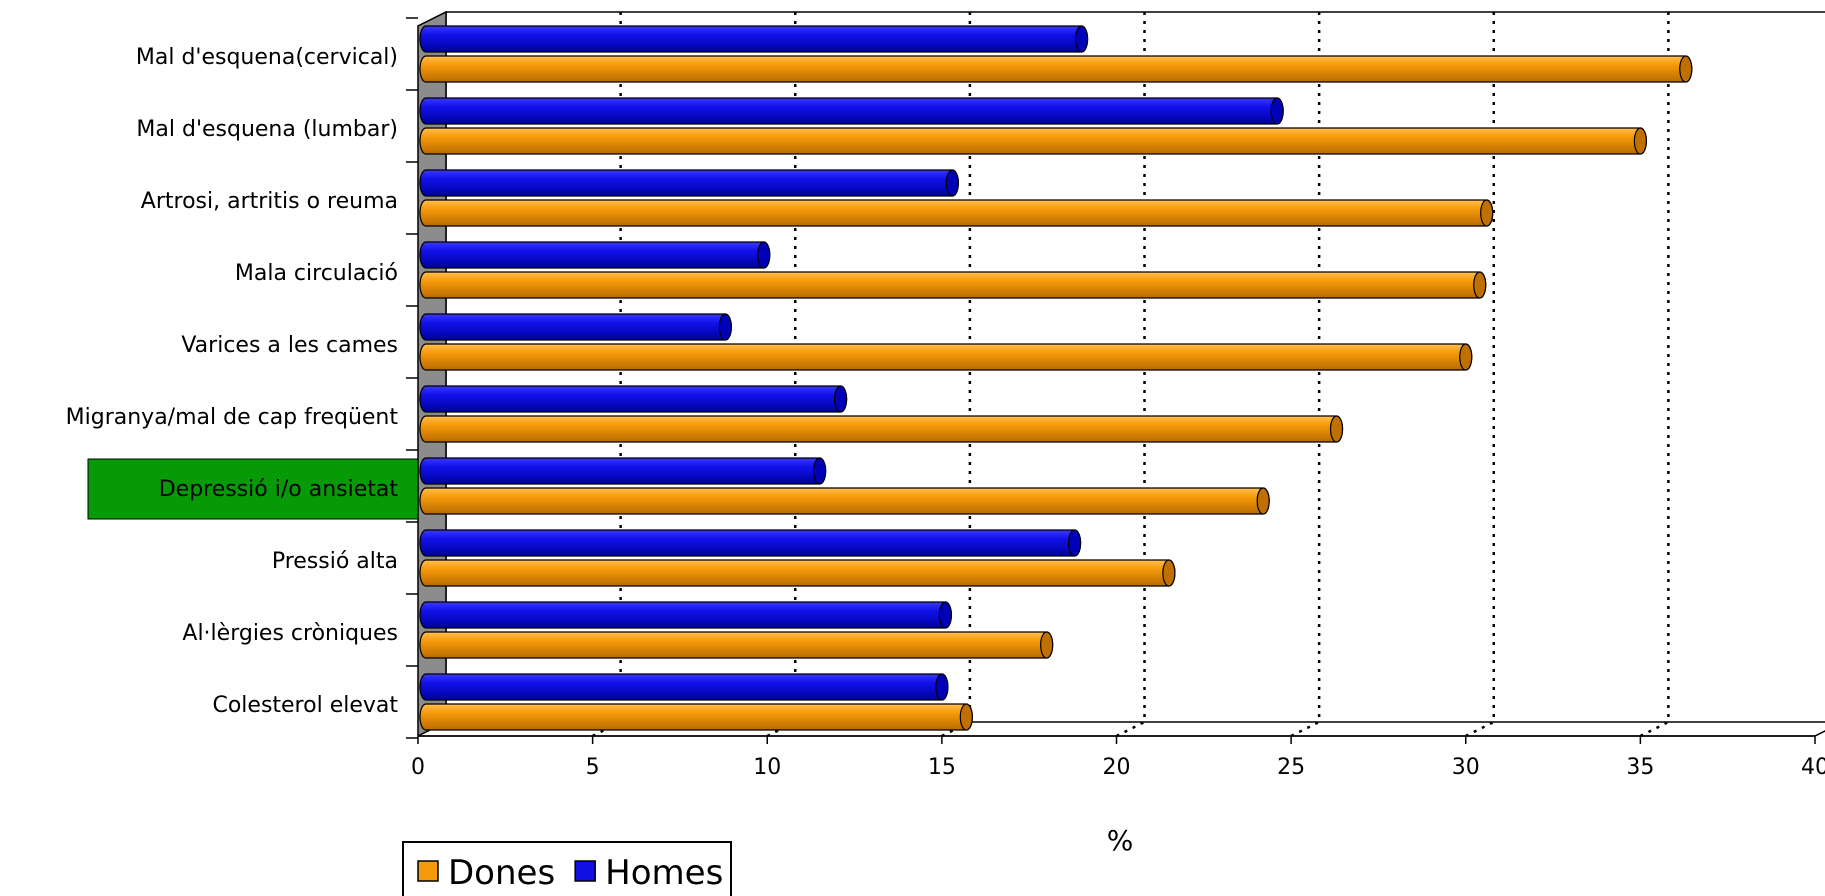 The height and width of the screenshot is (896, 1825). I want to click on category-label: Migranya/mal de cap freqüent, so click(232, 417).